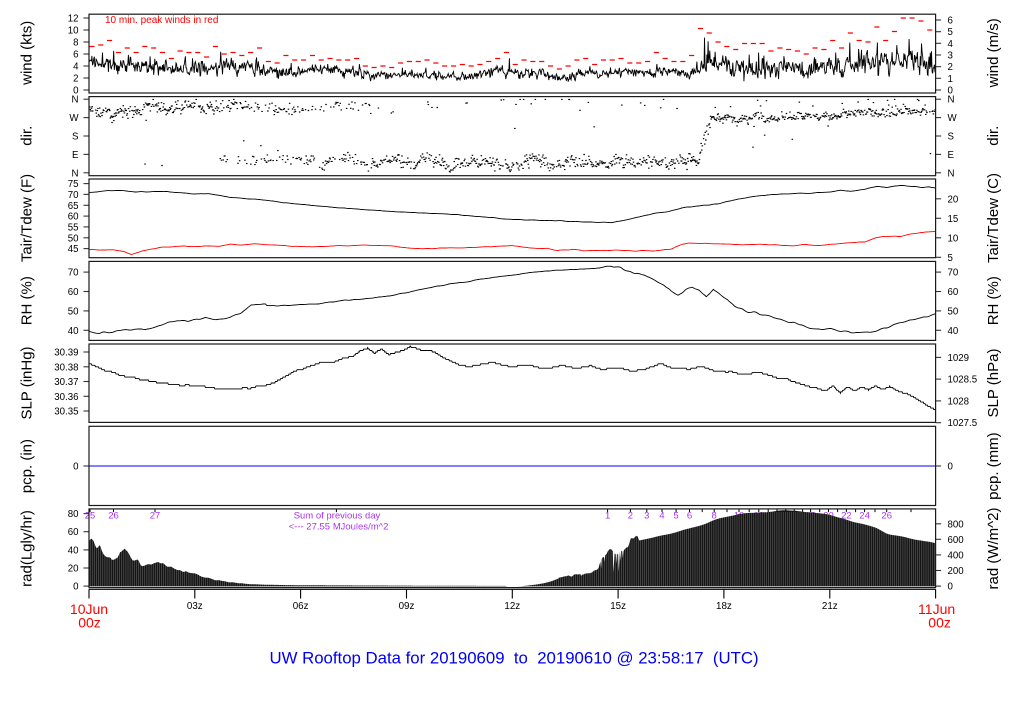 This screenshot has width=1024, height=705. What do you see at coordinates (66, 353) in the screenshot?
I see `svg-text: 30.39` at bounding box center [66, 353].